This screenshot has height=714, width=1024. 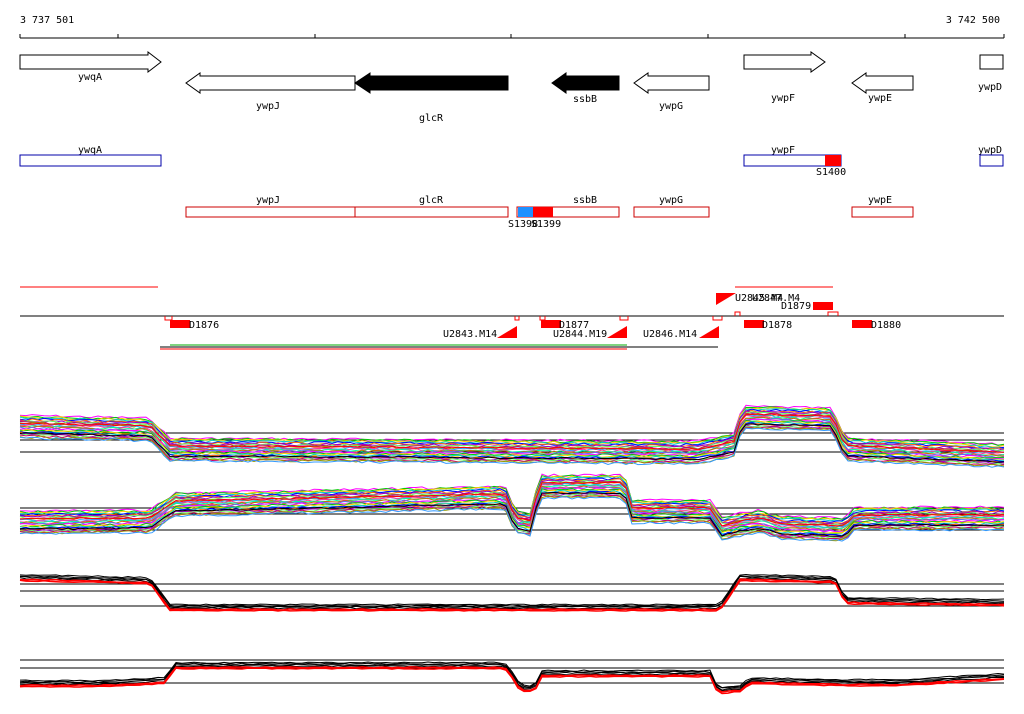 What do you see at coordinates (671, 200) in the screenshot?
I see `box-label: ywpG` at bounding box center [671, 200].